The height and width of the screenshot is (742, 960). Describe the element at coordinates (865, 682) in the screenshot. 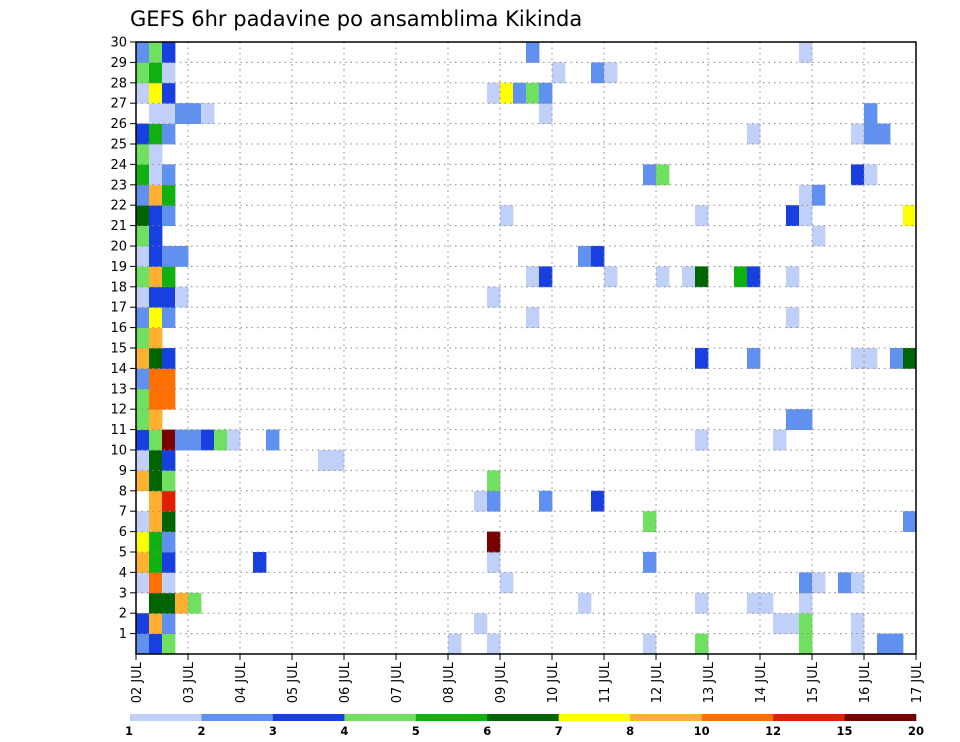

I see `x-tick-label: 16 JUL` at that location.